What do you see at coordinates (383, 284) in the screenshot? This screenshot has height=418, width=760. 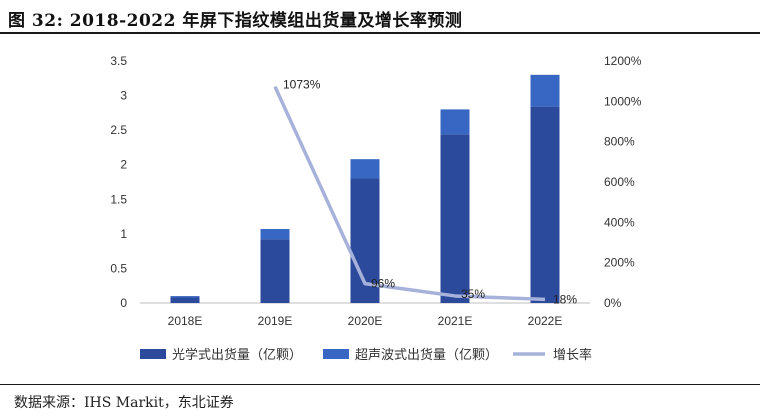 I see `growth-data-label: 96%` at bounding box center [383, 284].